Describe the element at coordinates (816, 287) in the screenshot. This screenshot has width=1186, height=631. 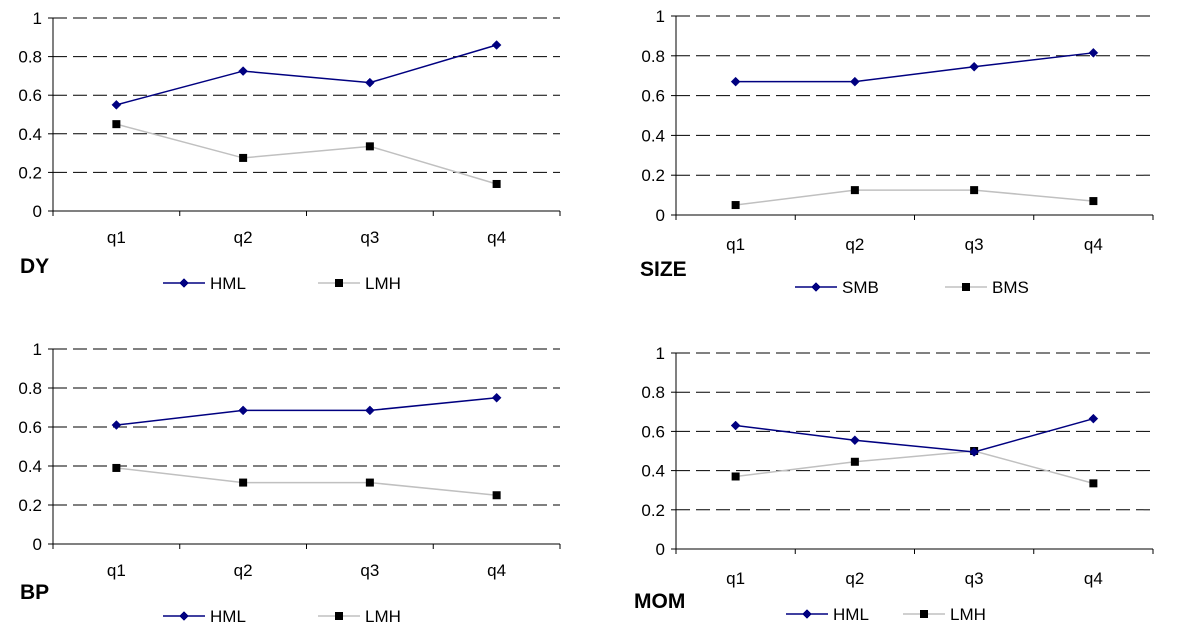
I see `legend-marker-smb` at that location.